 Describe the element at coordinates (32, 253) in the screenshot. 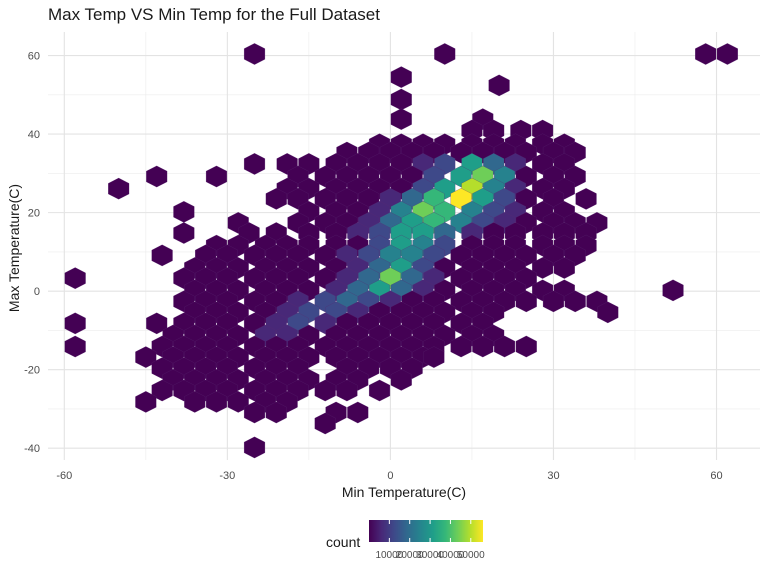

I see `y-axis-ticks: -40 -20 0 20 40 60` at that location.